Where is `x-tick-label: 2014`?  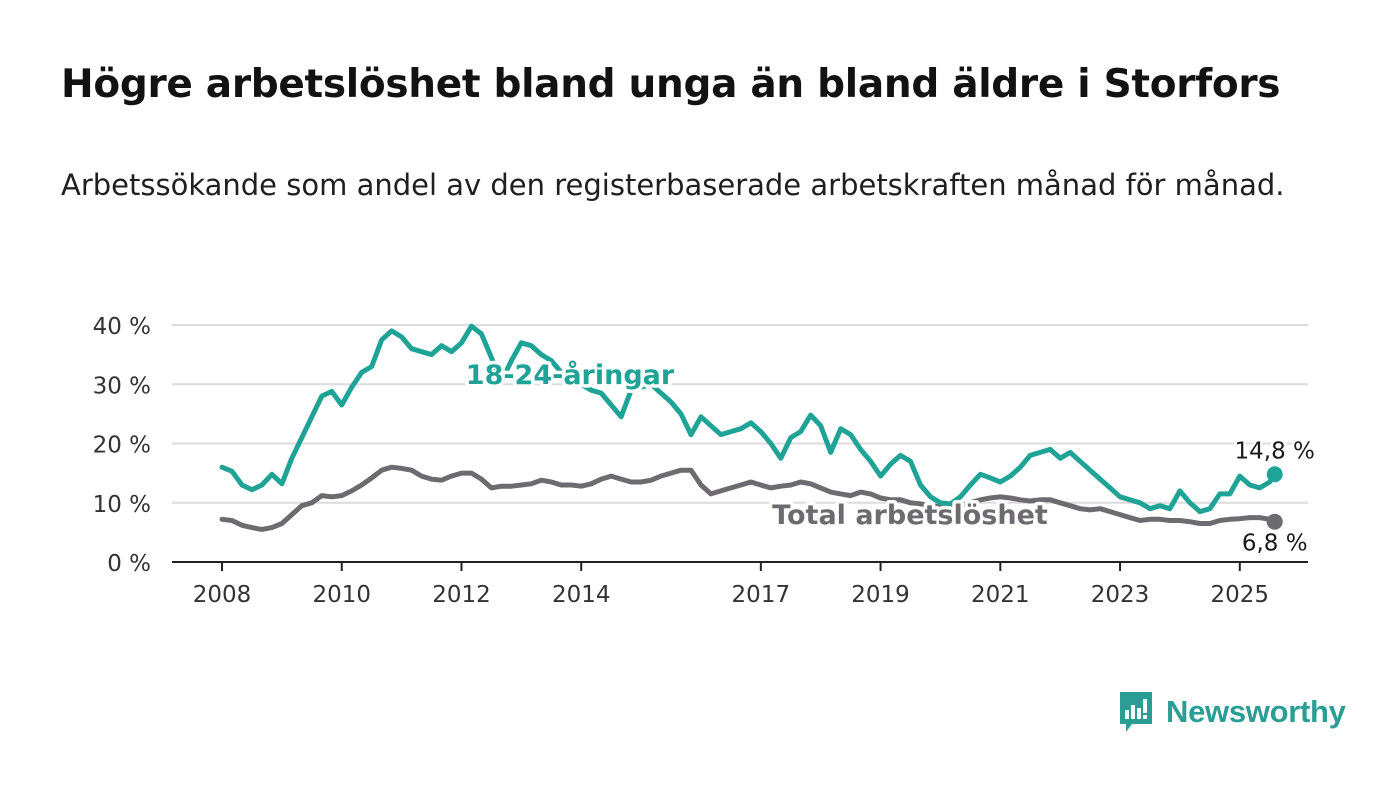
x-tick-label: 2014 is located at coordinates (581, 595).